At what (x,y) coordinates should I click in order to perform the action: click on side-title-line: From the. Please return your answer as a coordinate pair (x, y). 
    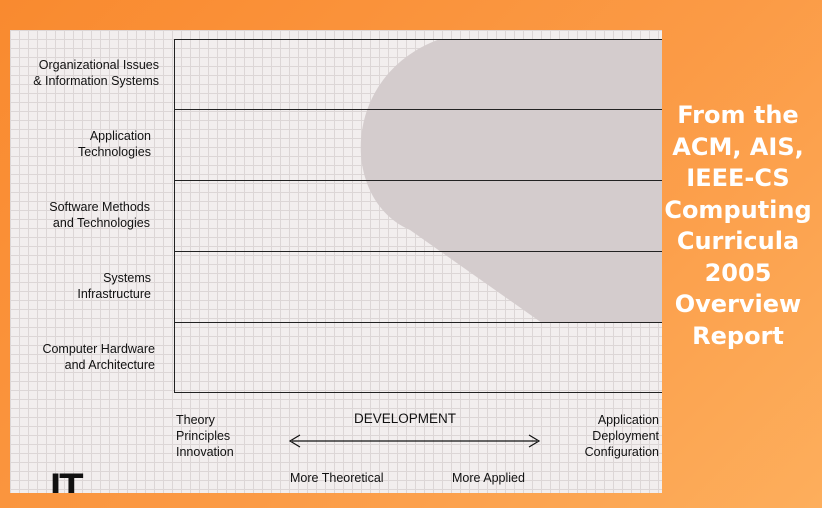
    Looking at the image, I should click on (738, 115).